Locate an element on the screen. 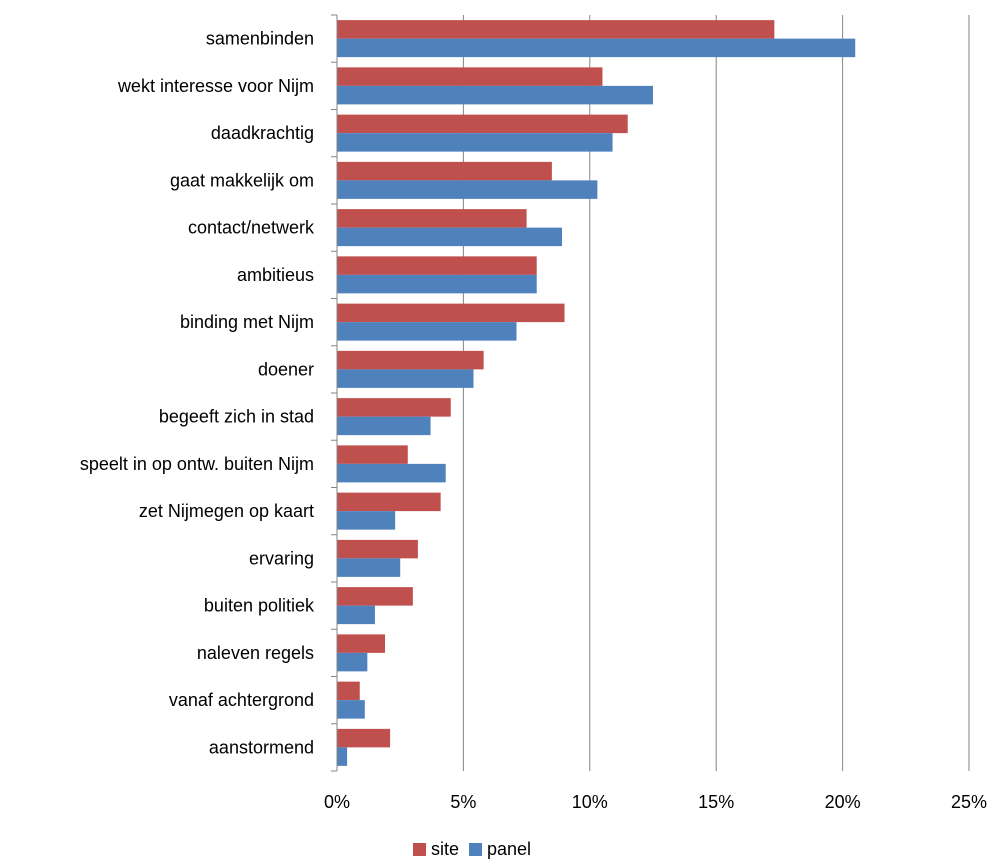 This screenshot has width=994, height=865. category-label: samenbinden is located at coordinates (260, 39).